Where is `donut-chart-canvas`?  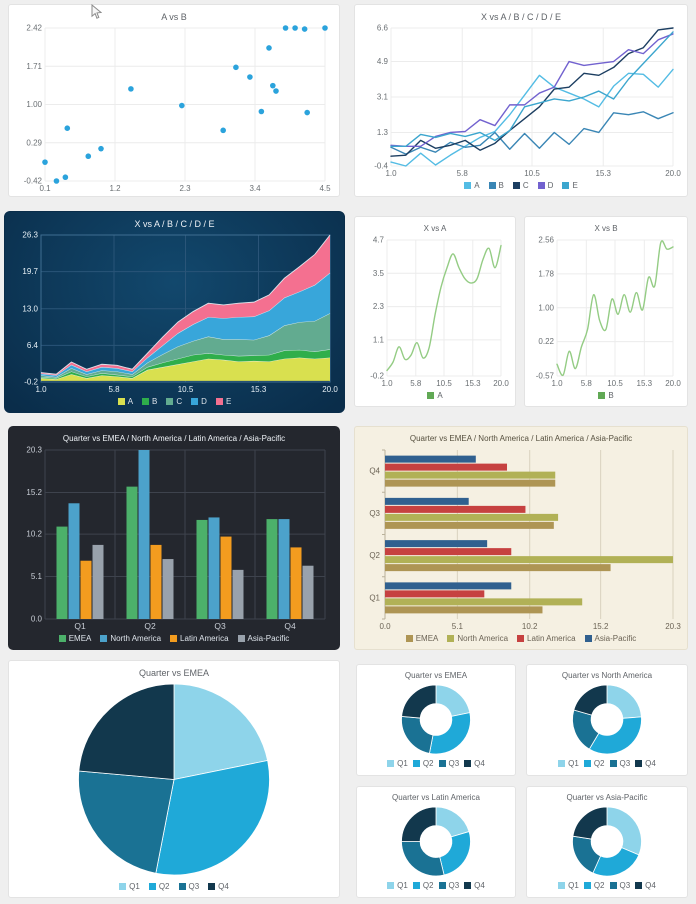 donut-chart-canvas is located at coordinates (436, 719).